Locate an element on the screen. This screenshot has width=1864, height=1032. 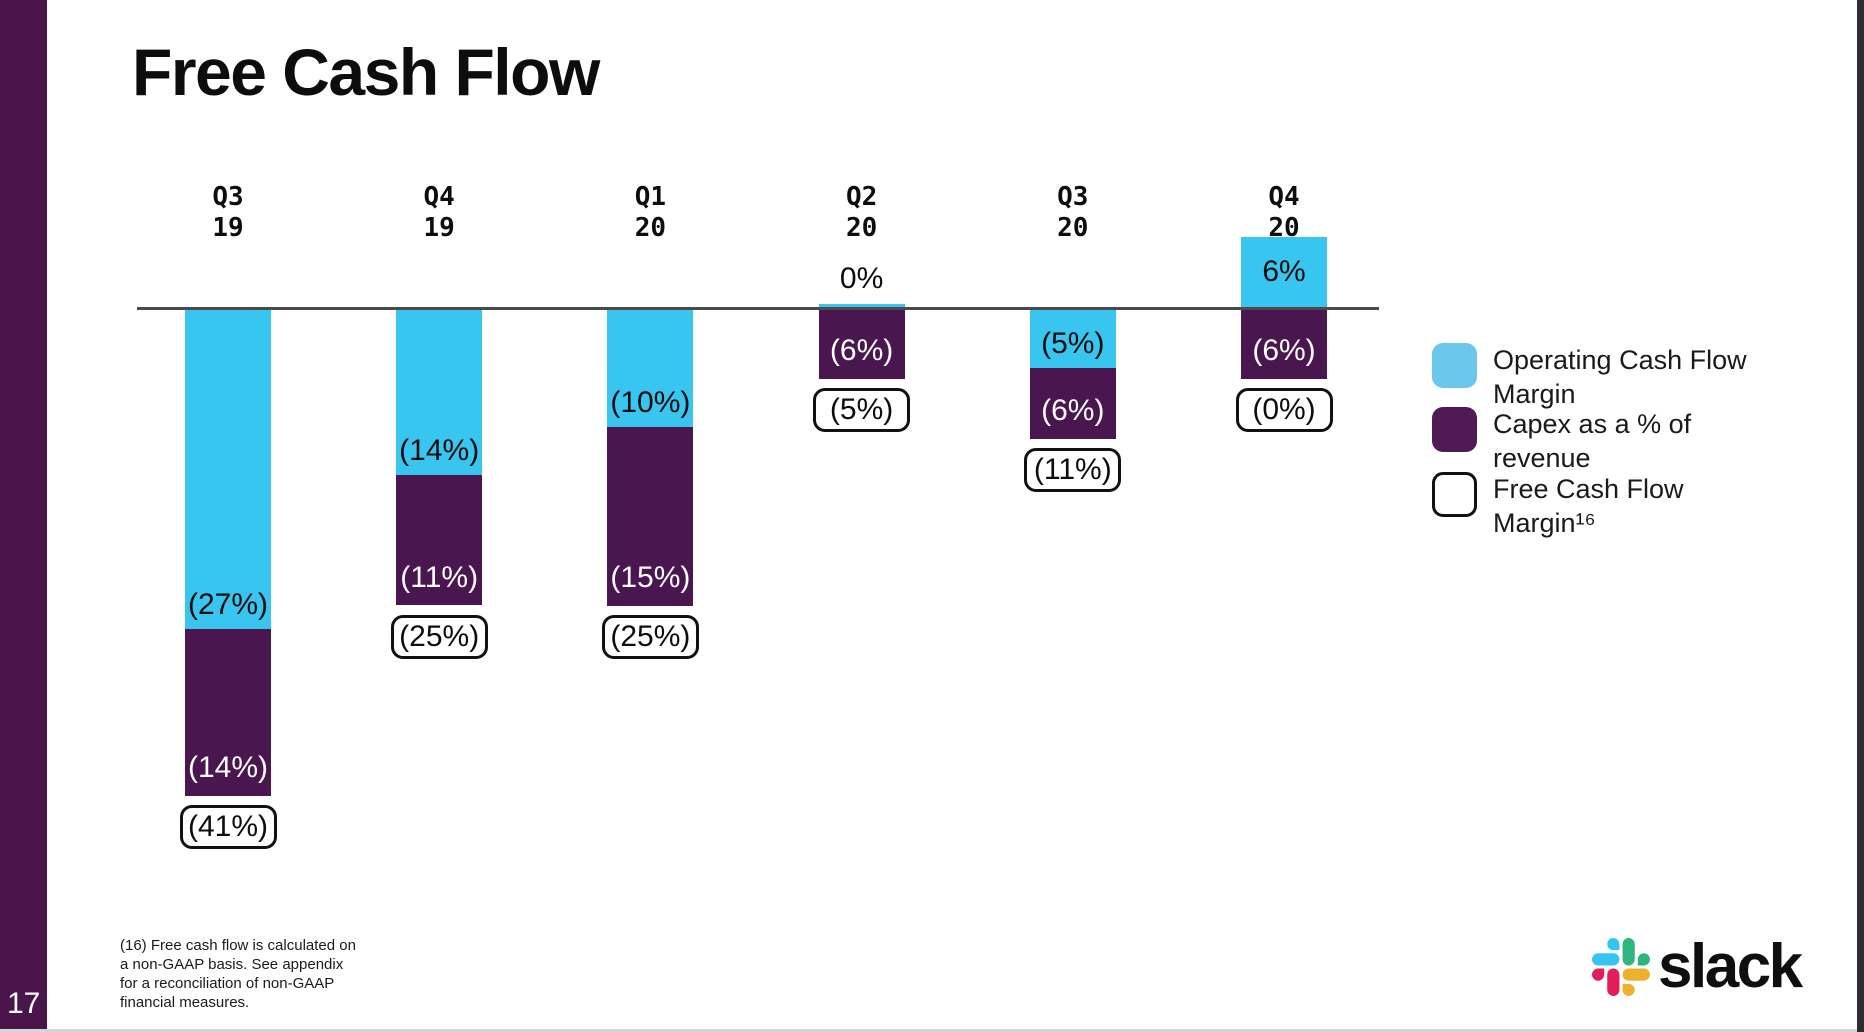
bar-q1-20-operating-label: (10%) is located at coordinates (650, 402).